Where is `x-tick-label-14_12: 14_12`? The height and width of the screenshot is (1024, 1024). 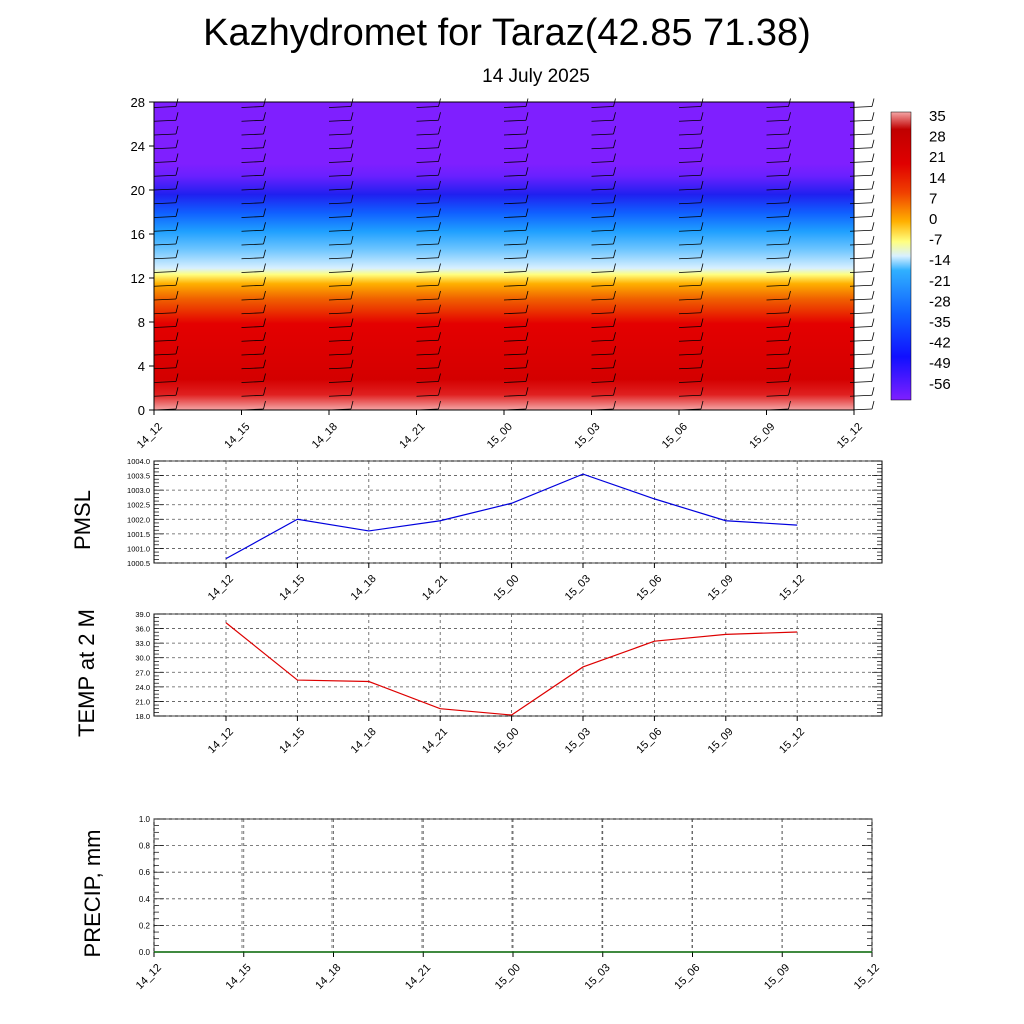 x-tick-label-14_12: 14_12 is located at coordinates (150, 436).